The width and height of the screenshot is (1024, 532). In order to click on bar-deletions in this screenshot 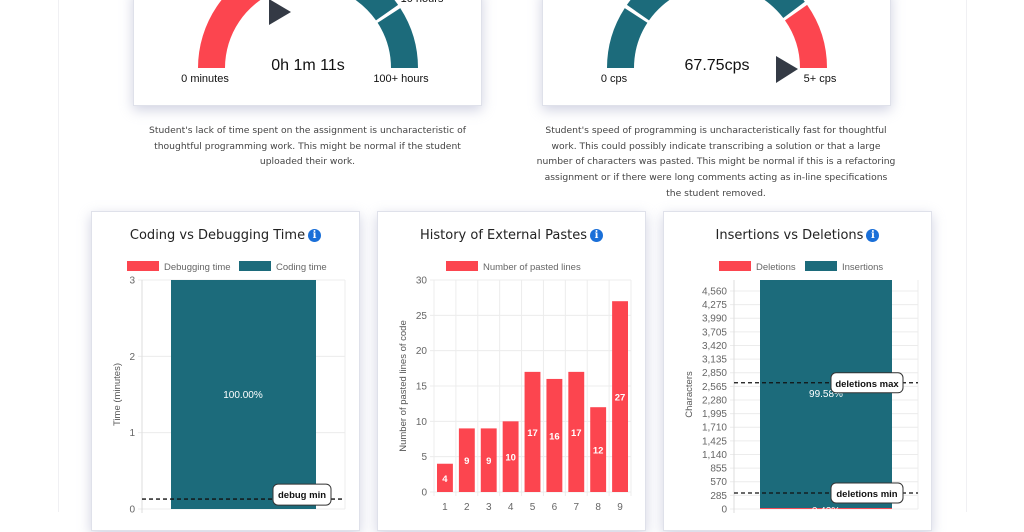, I will do `click(826, 508)`.